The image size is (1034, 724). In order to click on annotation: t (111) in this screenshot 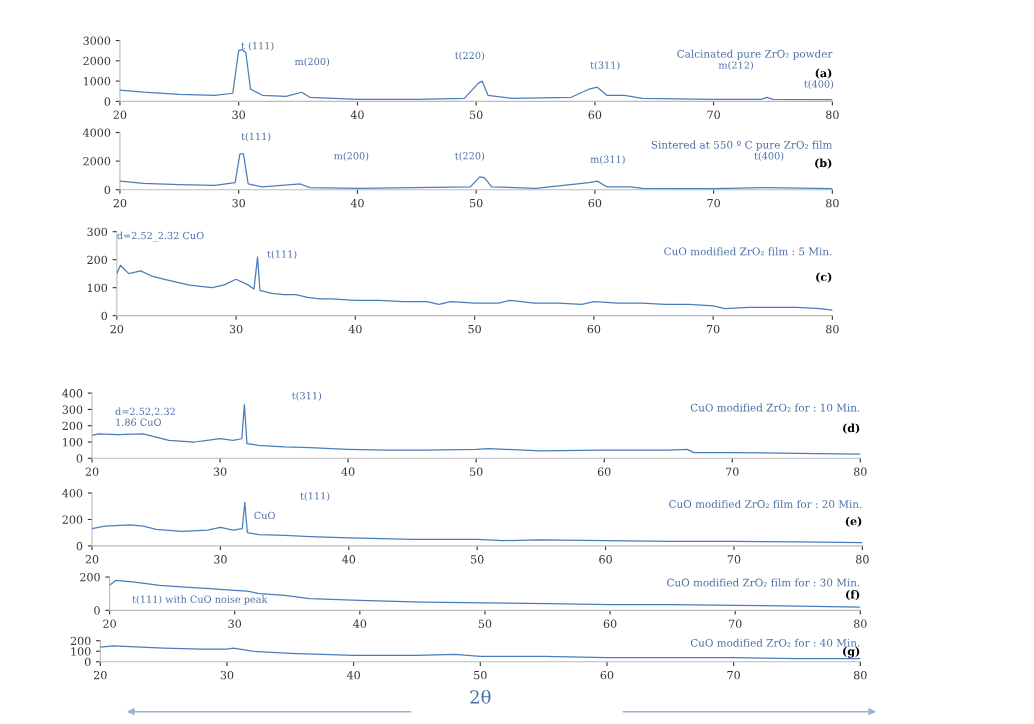, I will do `click(257, 46)`.